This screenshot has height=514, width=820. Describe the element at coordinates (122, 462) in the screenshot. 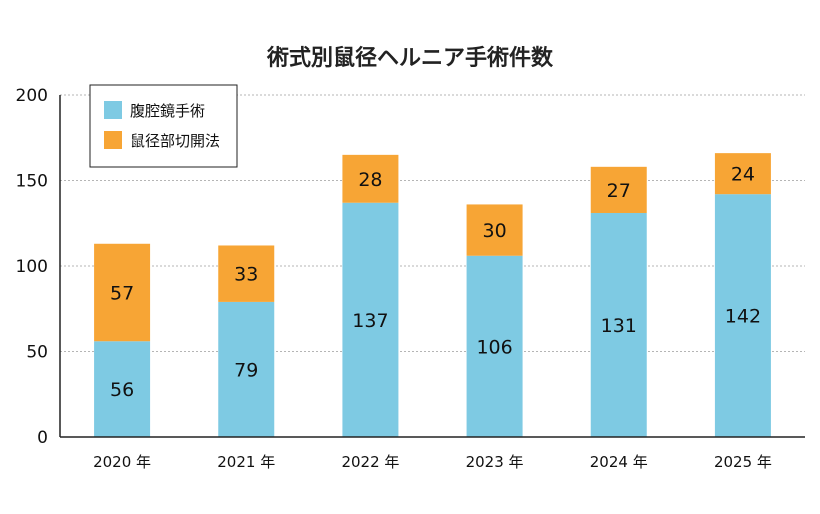

I see `x-tick-label: 2020 年` at that location.